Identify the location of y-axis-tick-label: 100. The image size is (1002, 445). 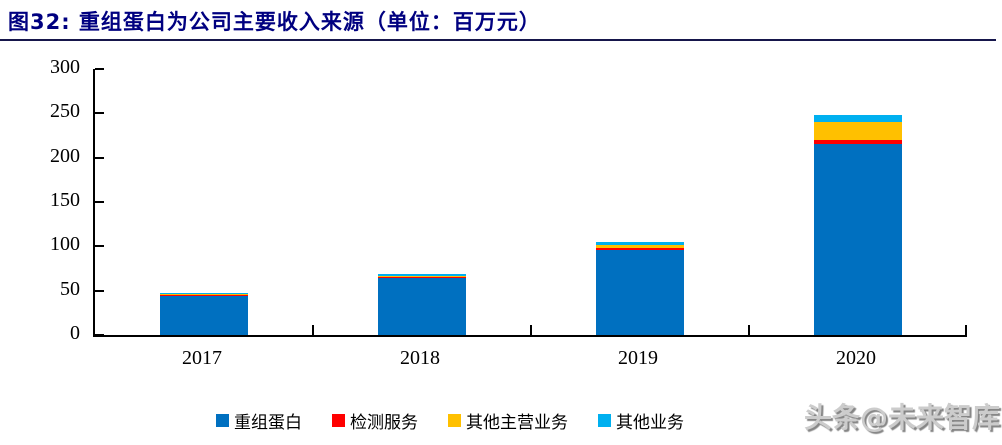
(65, 244).